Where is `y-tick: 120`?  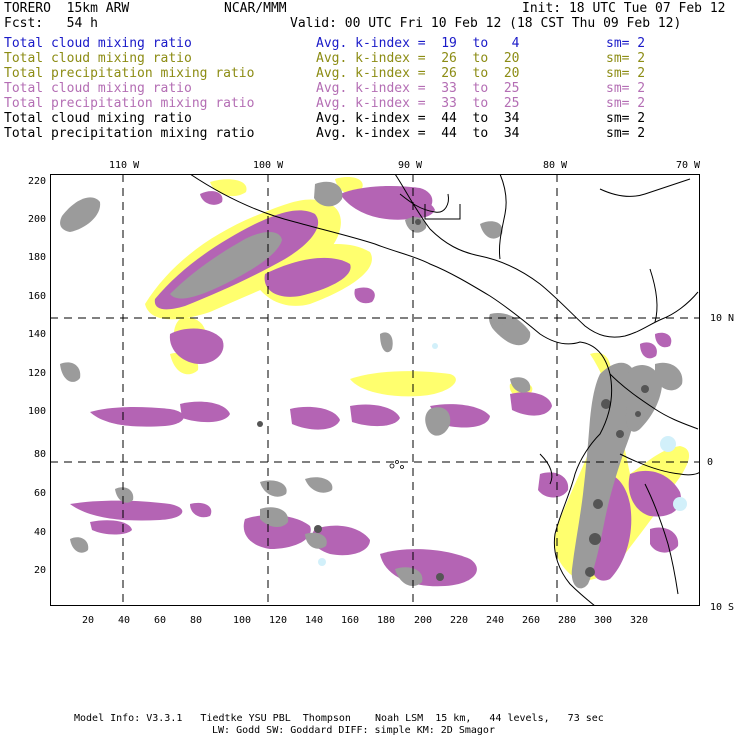 y-tick: 120 is located at coordinates (37, 373).